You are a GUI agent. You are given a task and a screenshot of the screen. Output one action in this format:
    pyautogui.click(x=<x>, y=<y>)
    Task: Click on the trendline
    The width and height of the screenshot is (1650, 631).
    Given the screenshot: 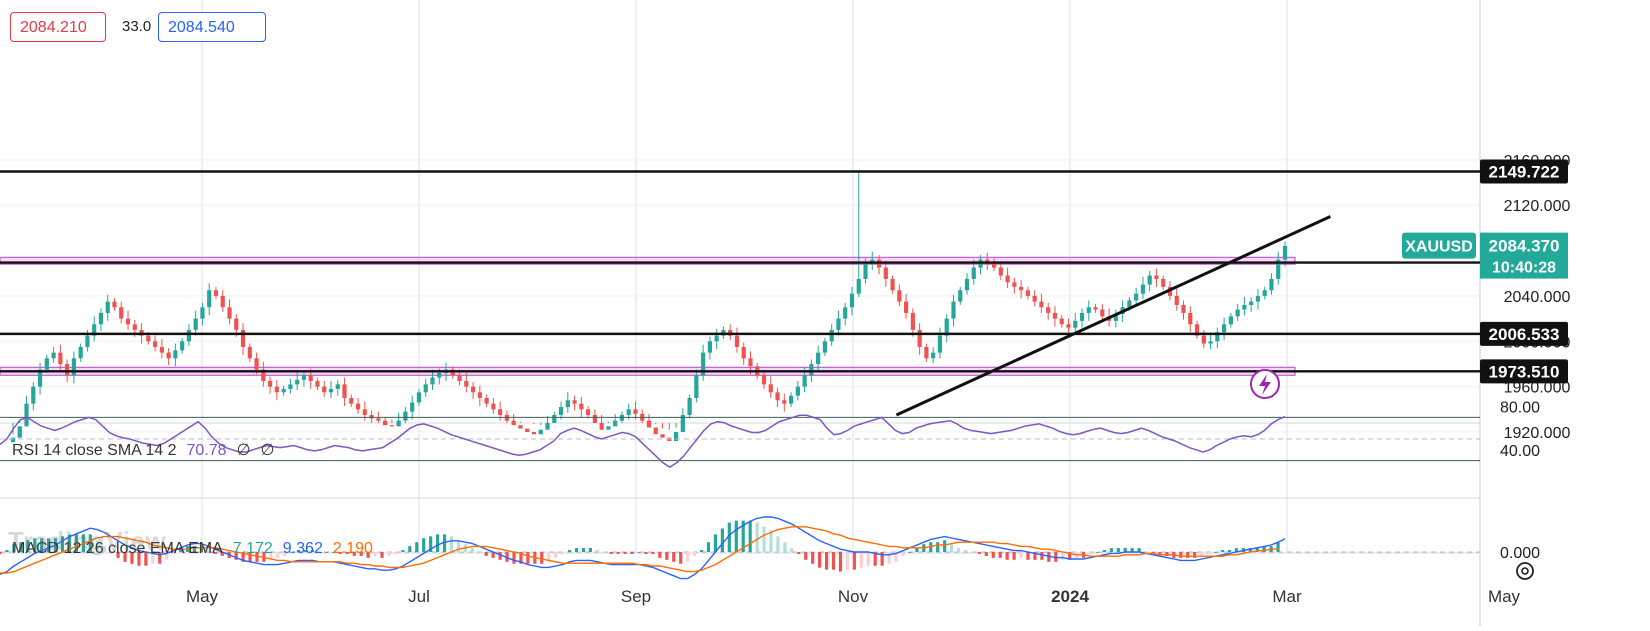 What is the action you would take?
    pyautogui.click(x=1113, y=316)
    